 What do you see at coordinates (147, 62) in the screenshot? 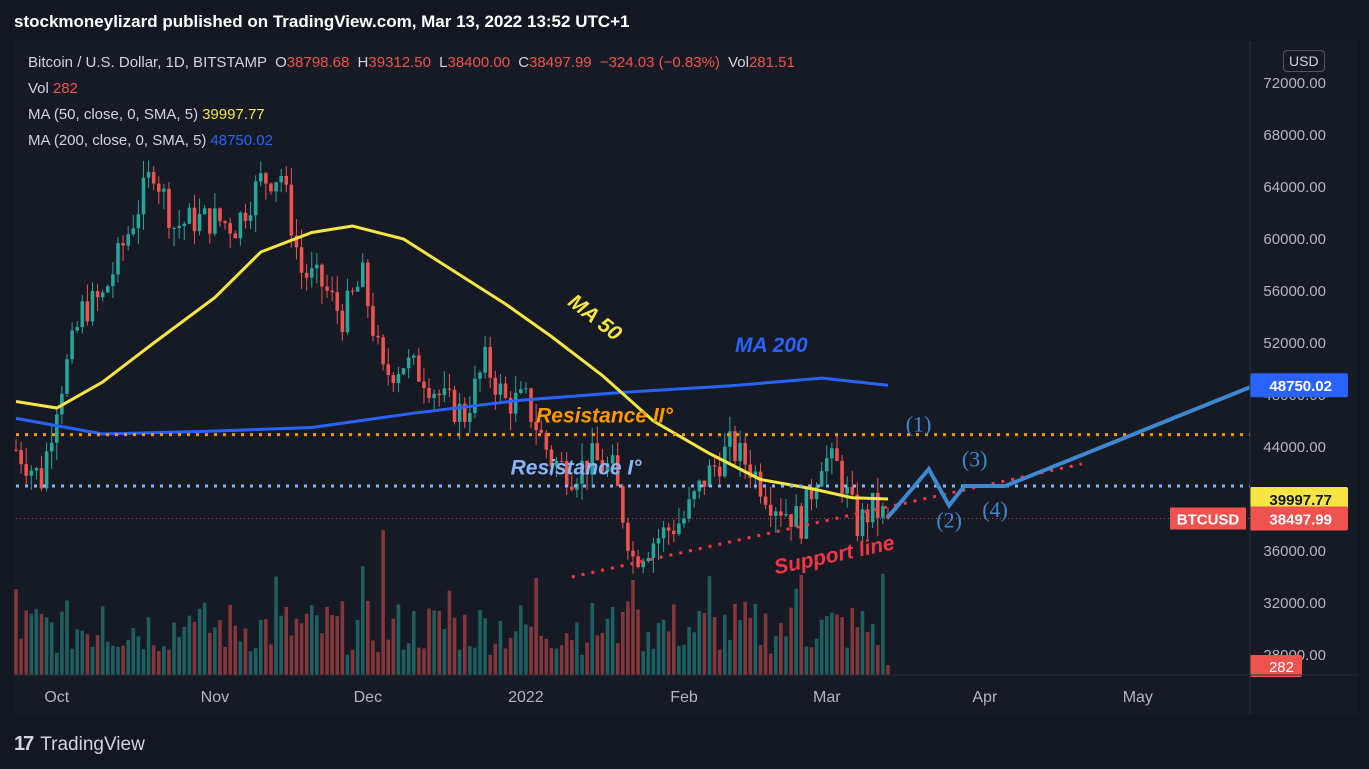
I see `symbol-name: Bitcoin / U.S. Dollar, 1D, BITSTAMP` at bounding box center [147, 62].